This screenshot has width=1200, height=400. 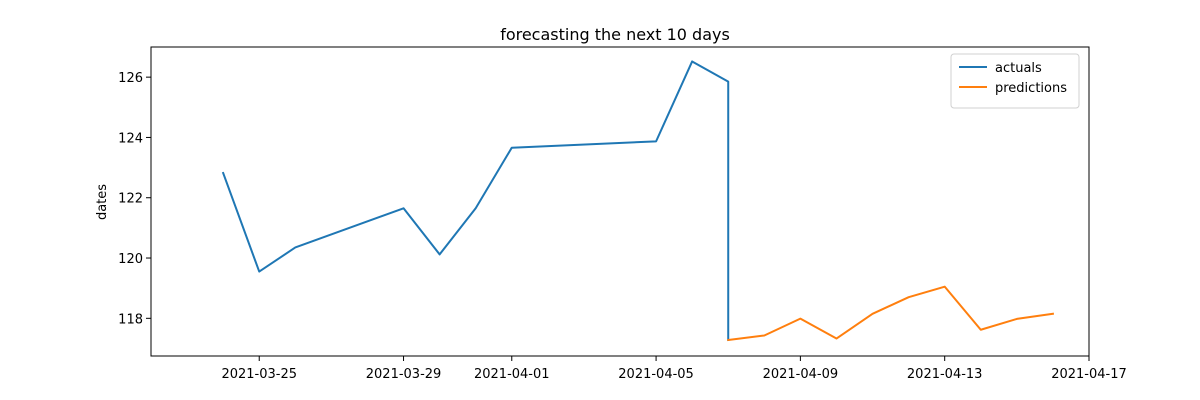 I want to click on legend-label-actuals: actuals, so click(x=1018, y=68).